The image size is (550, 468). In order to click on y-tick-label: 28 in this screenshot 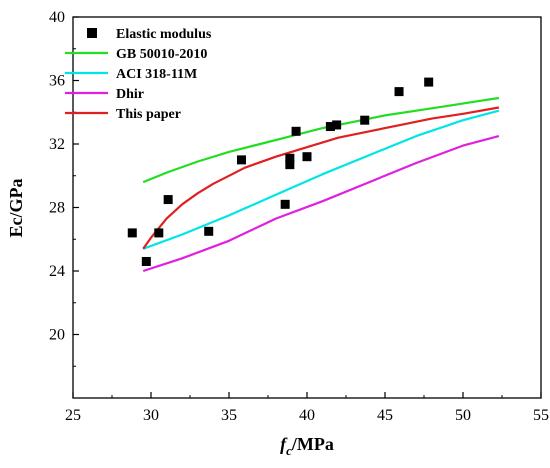, I will do `click(57, 208)`.